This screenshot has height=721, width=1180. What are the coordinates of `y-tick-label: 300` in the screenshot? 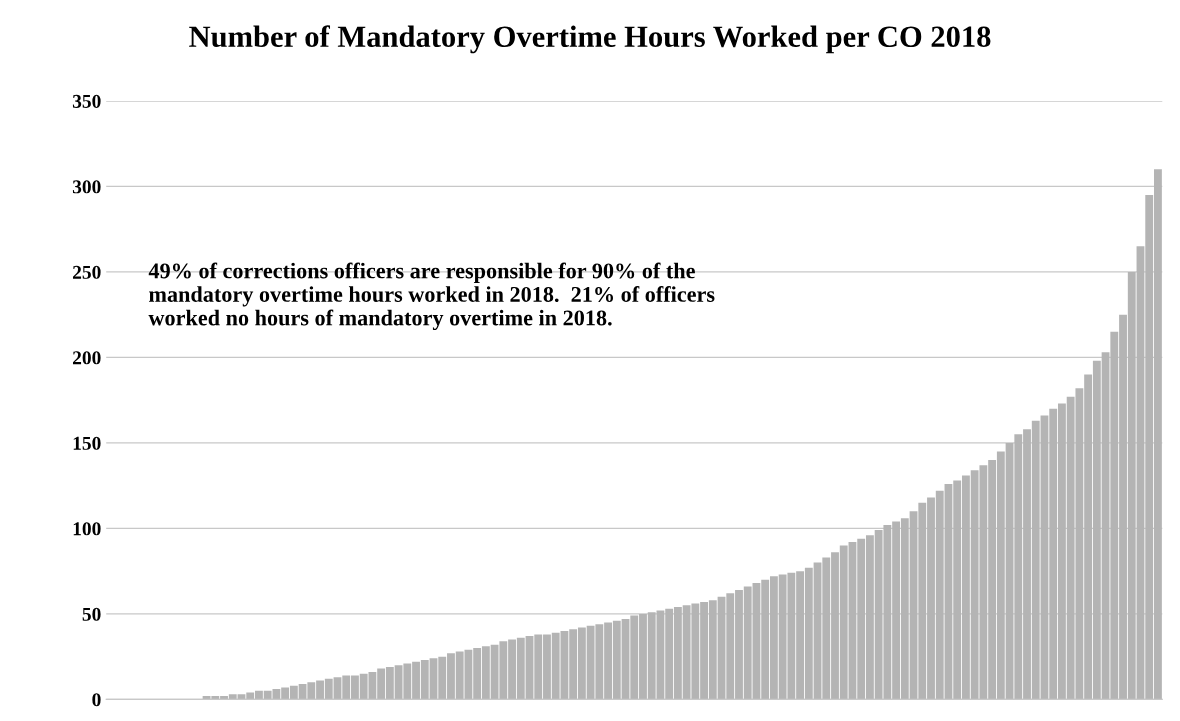 It's located at (86, 187).